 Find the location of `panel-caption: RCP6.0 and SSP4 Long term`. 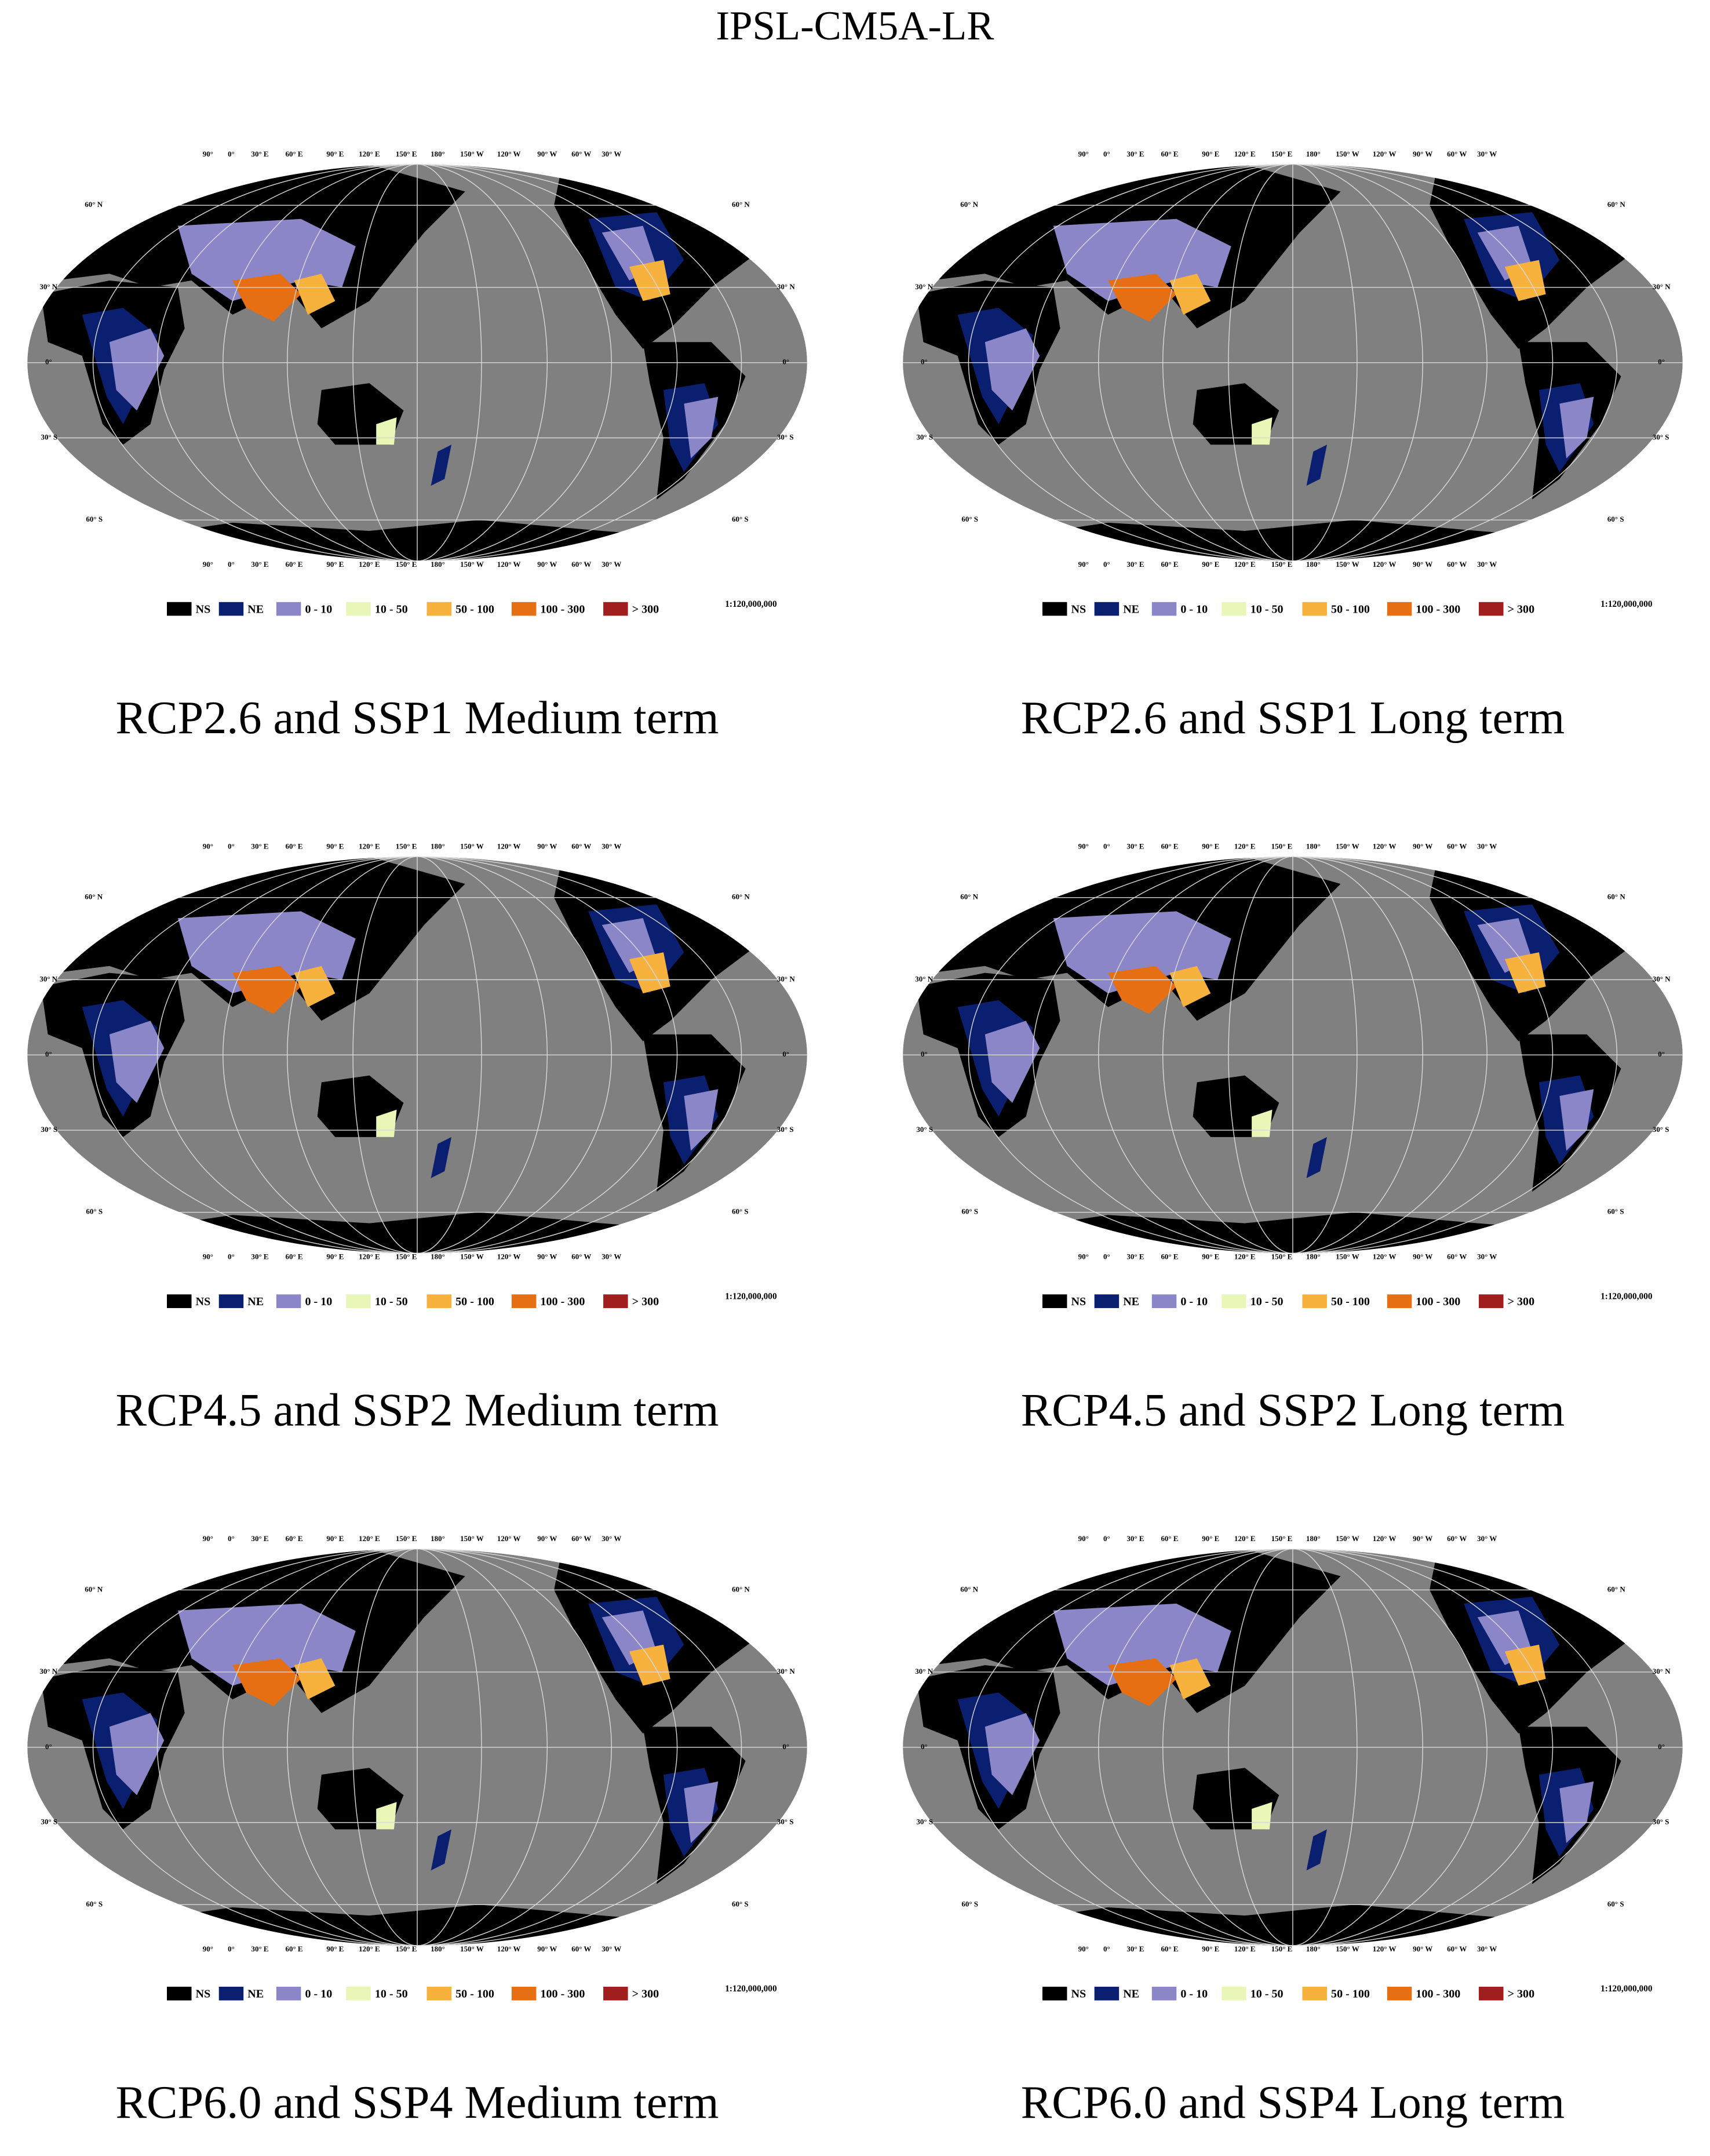

panel-caption: RCP6.0 and SSP4 Long term is located at coordinates (1293, 2102).